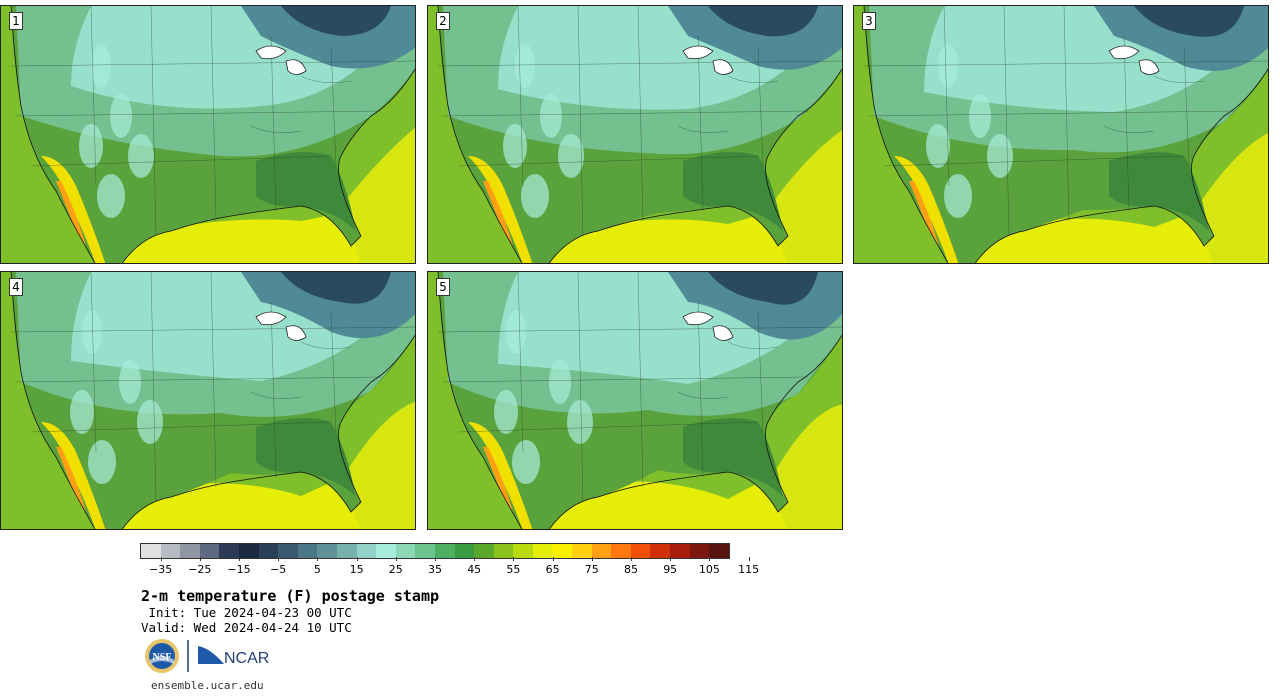 The width and height of the screenshot is (1280, 696). I want to click on colorbar-tick-label: −35, so click(160, 569).